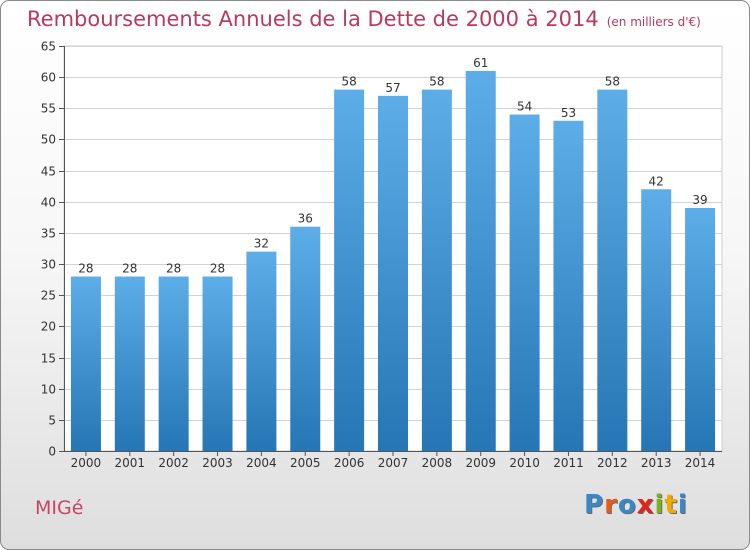 The width and height of the screenshot is (750, 550). I want to click on x-tick-label: 2000, so click(86, 463).